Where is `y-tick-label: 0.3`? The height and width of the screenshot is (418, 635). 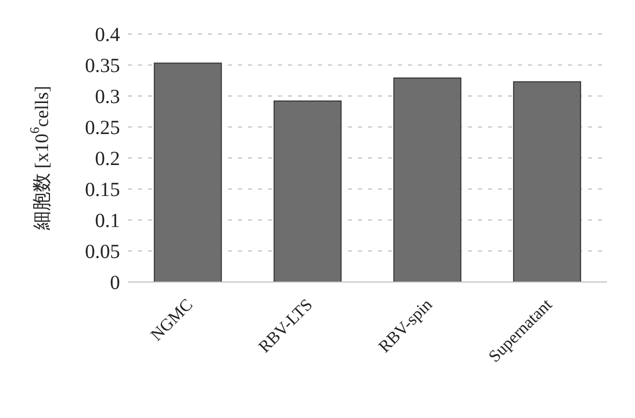
y-tick-label: 0.3 is located at coordinates (107, 97).